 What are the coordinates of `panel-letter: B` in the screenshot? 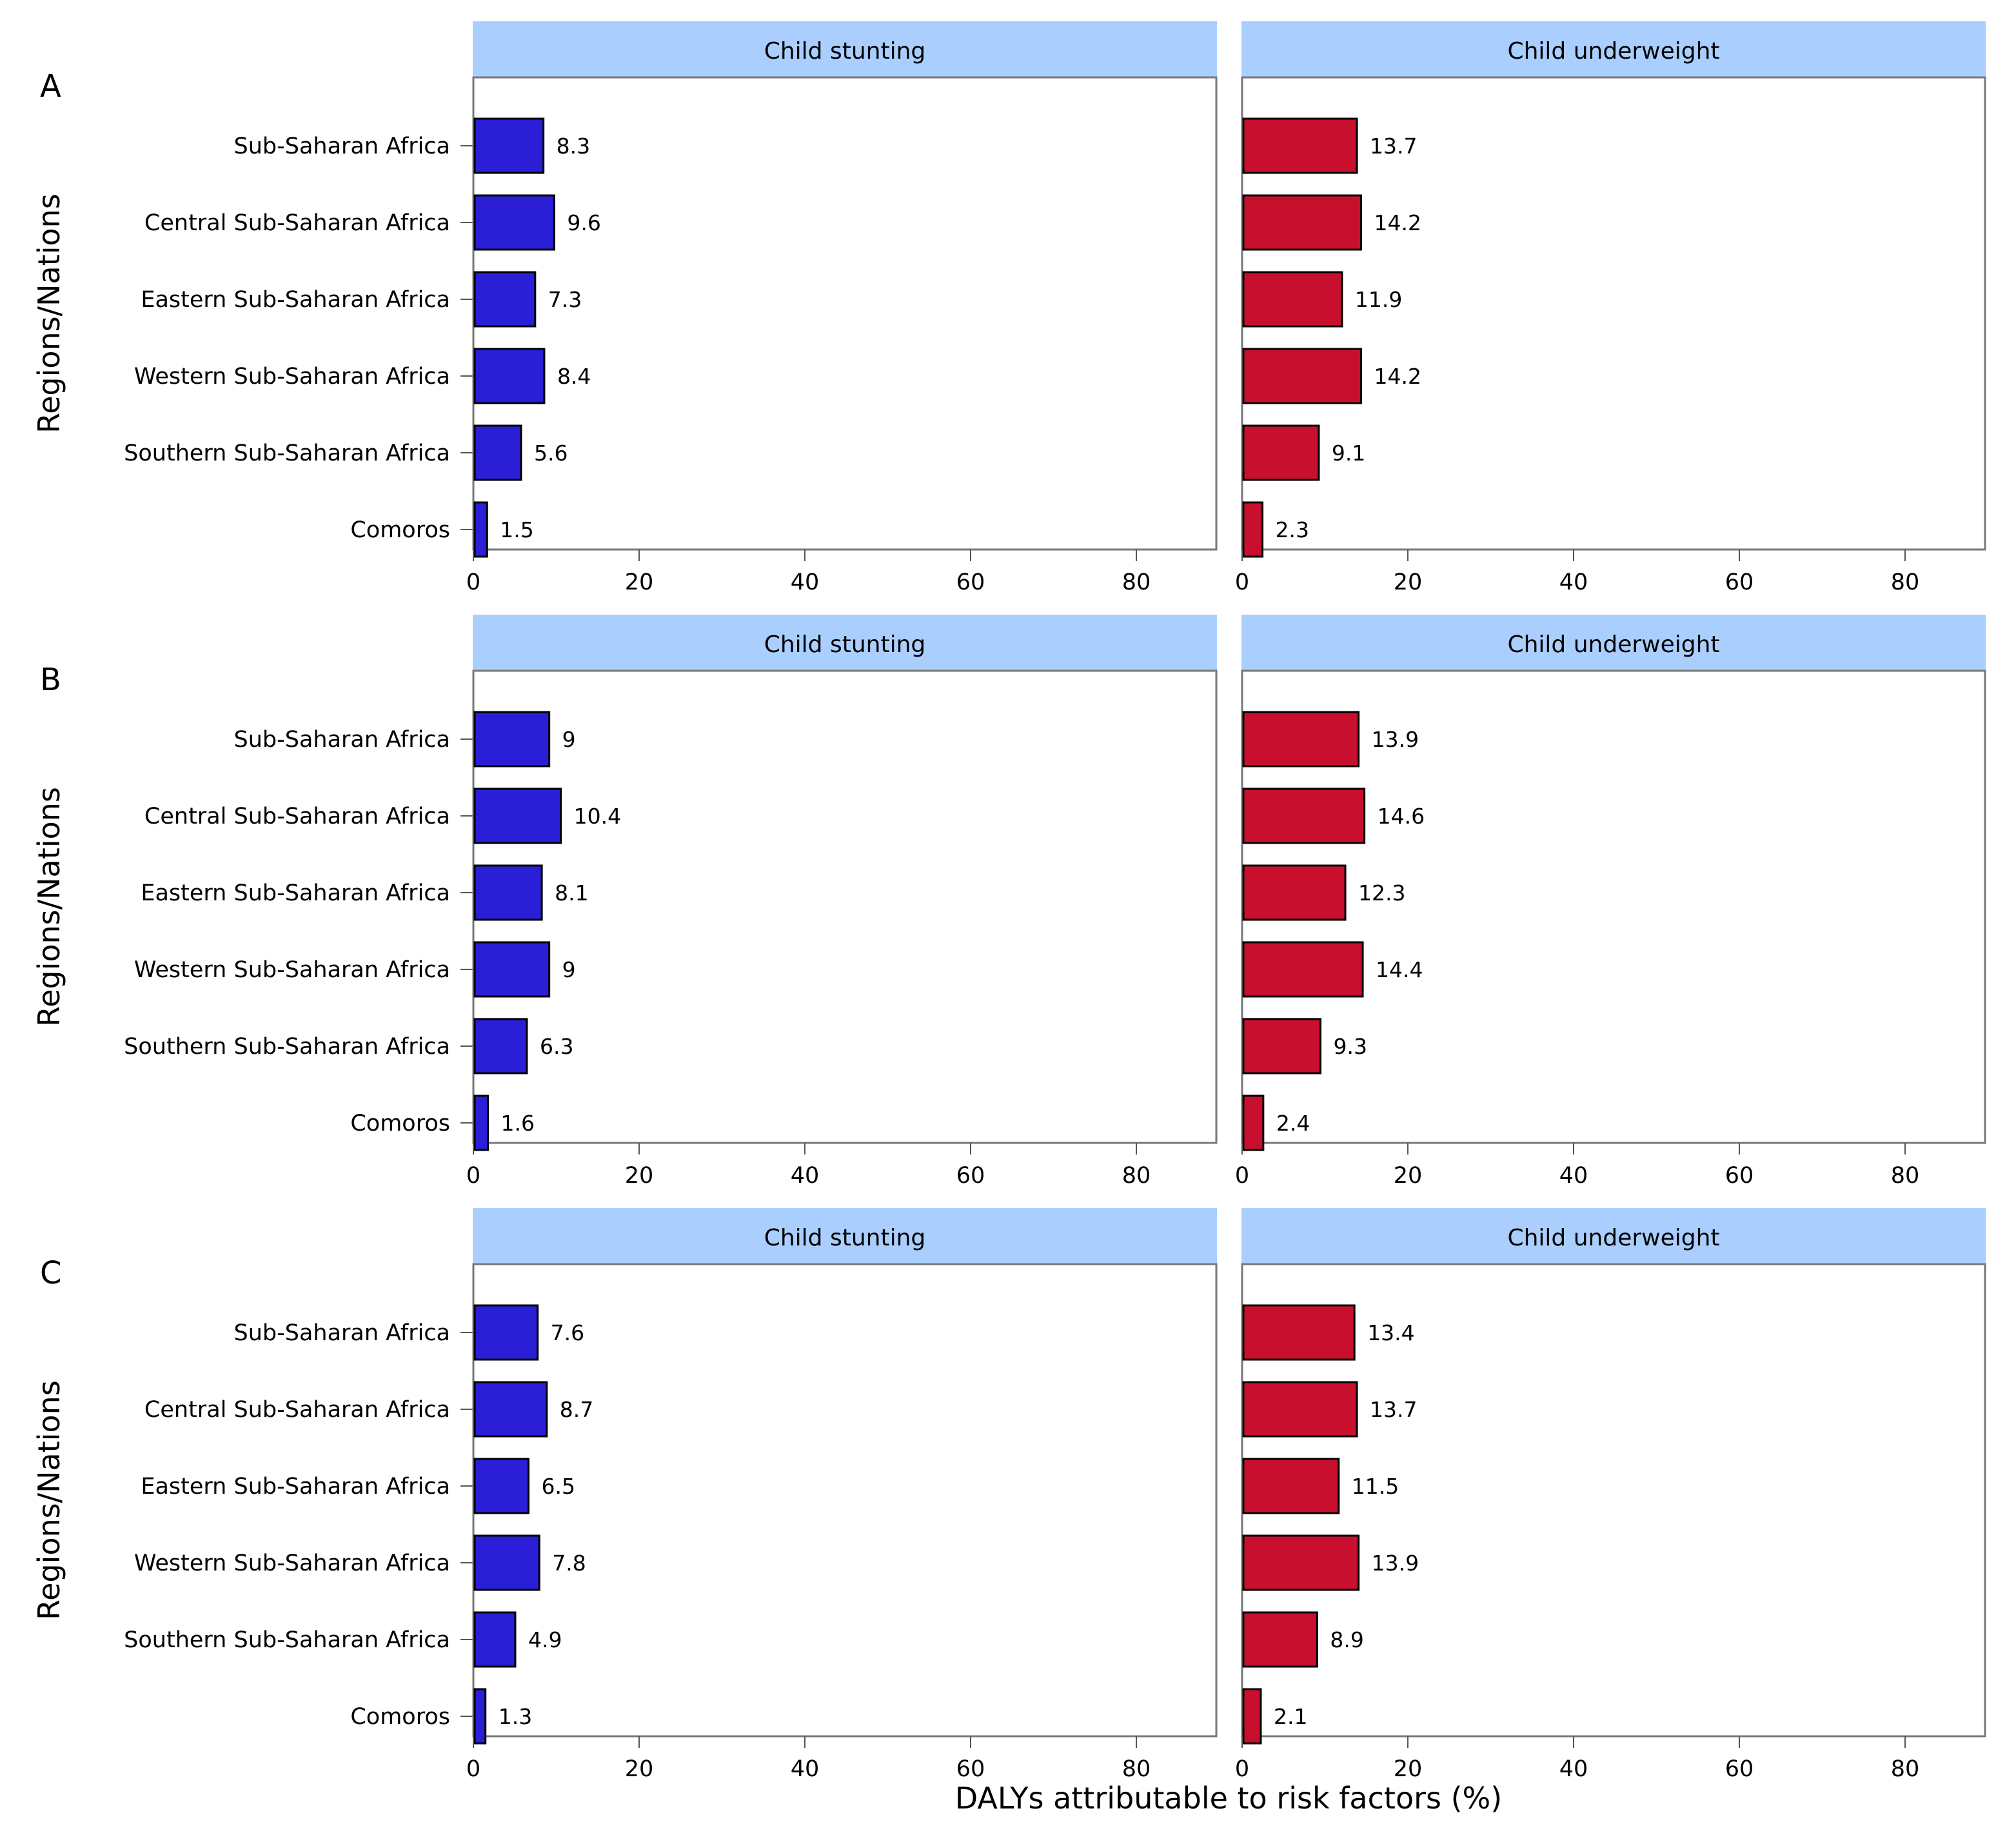 It's located at (51, 680).